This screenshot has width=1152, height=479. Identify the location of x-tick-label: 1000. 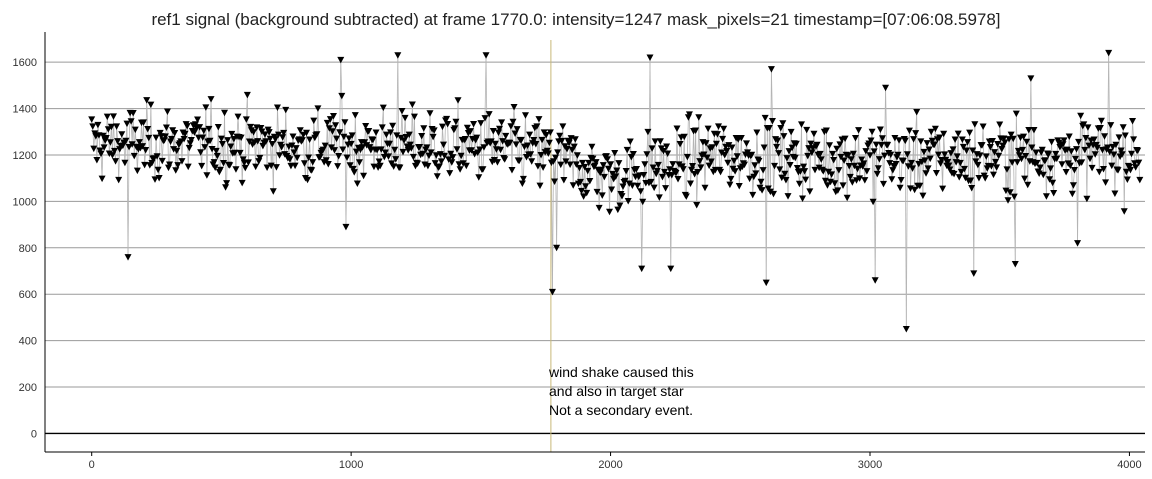
(351, 465).